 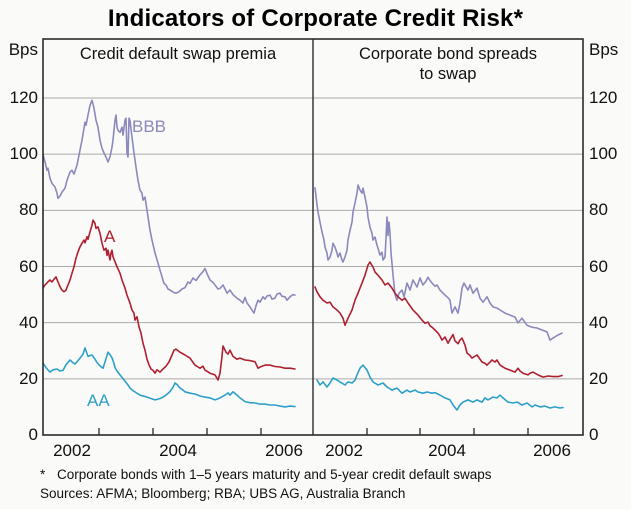 What do you see at coordinates (28, 322) in the screenshot?
I see `y-axis-label-left-40: 40` at bounding box center [28, 322].